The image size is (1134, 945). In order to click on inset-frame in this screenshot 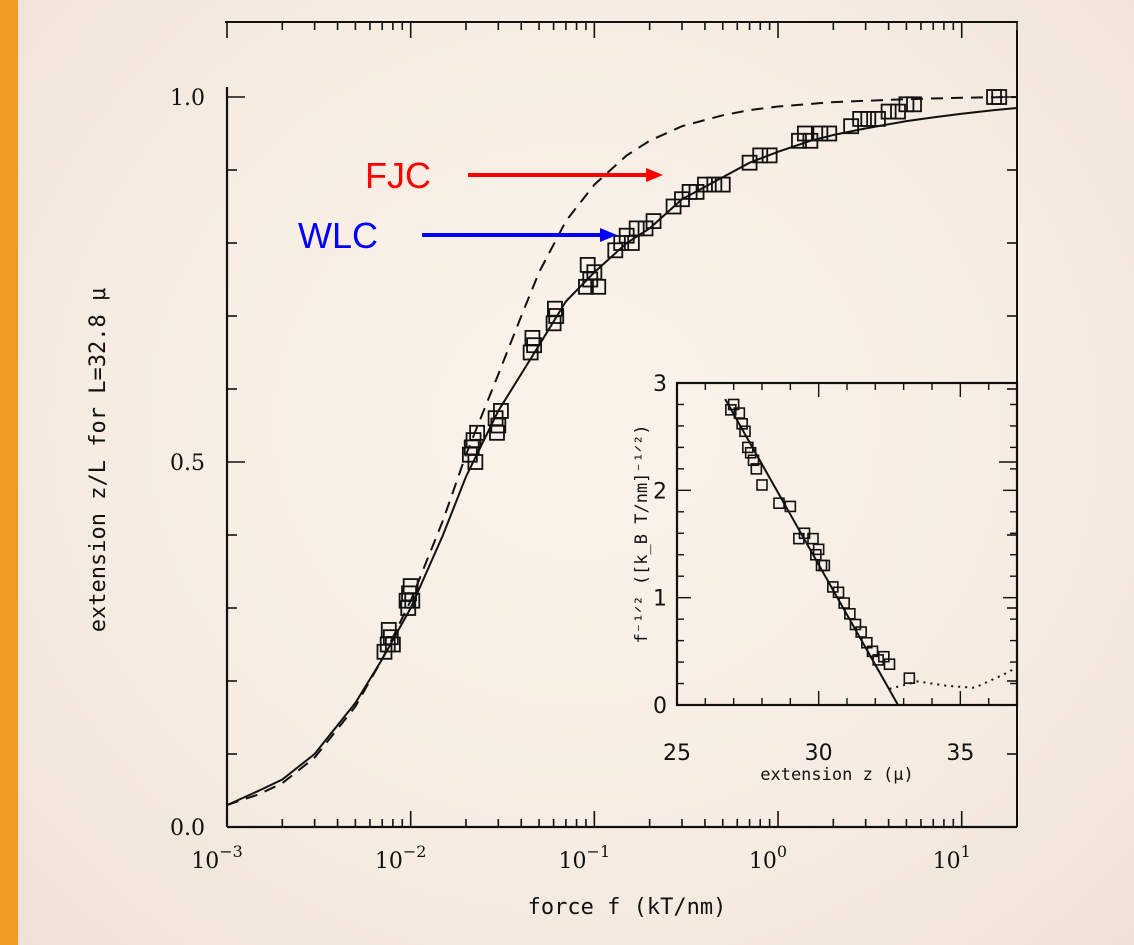, I will do `click(847, 544)`.